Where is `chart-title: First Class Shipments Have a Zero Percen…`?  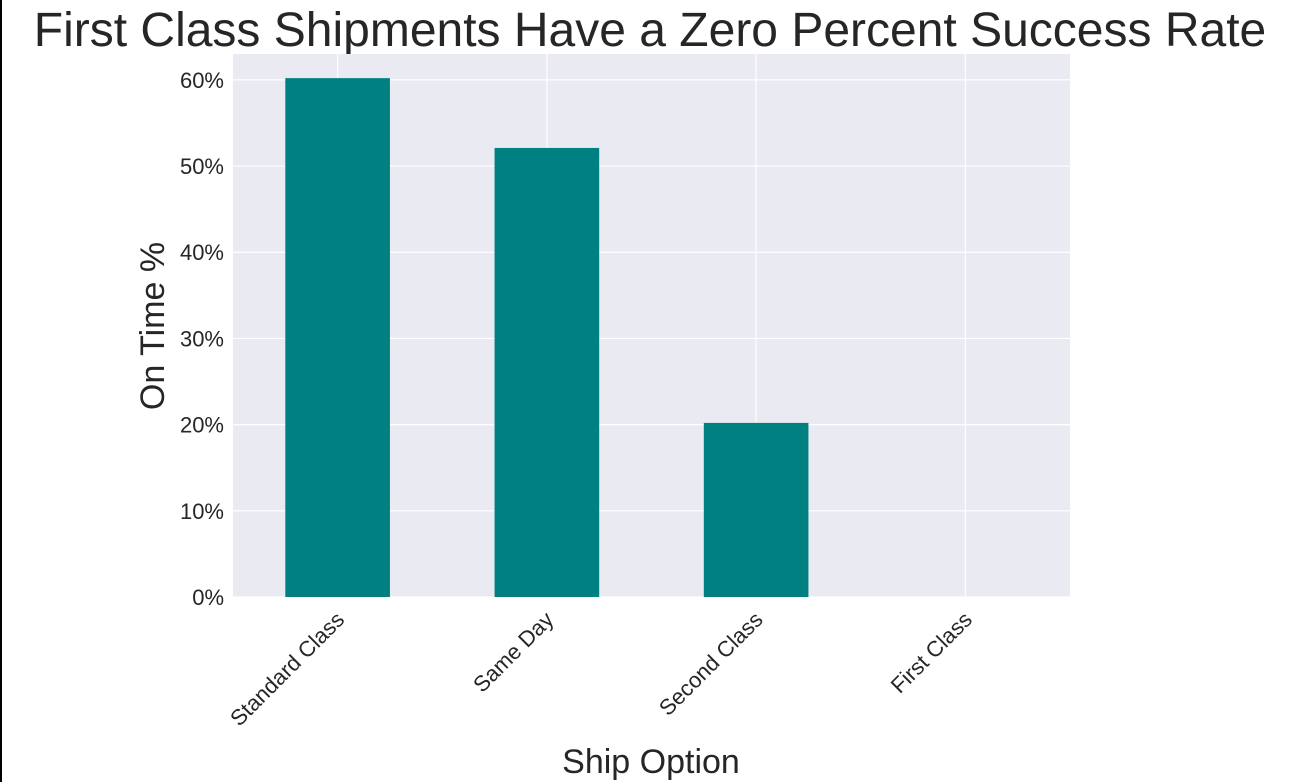
chart-title: First Class Shipments Have a Zero Percen… is located at coordinates (650, 30).